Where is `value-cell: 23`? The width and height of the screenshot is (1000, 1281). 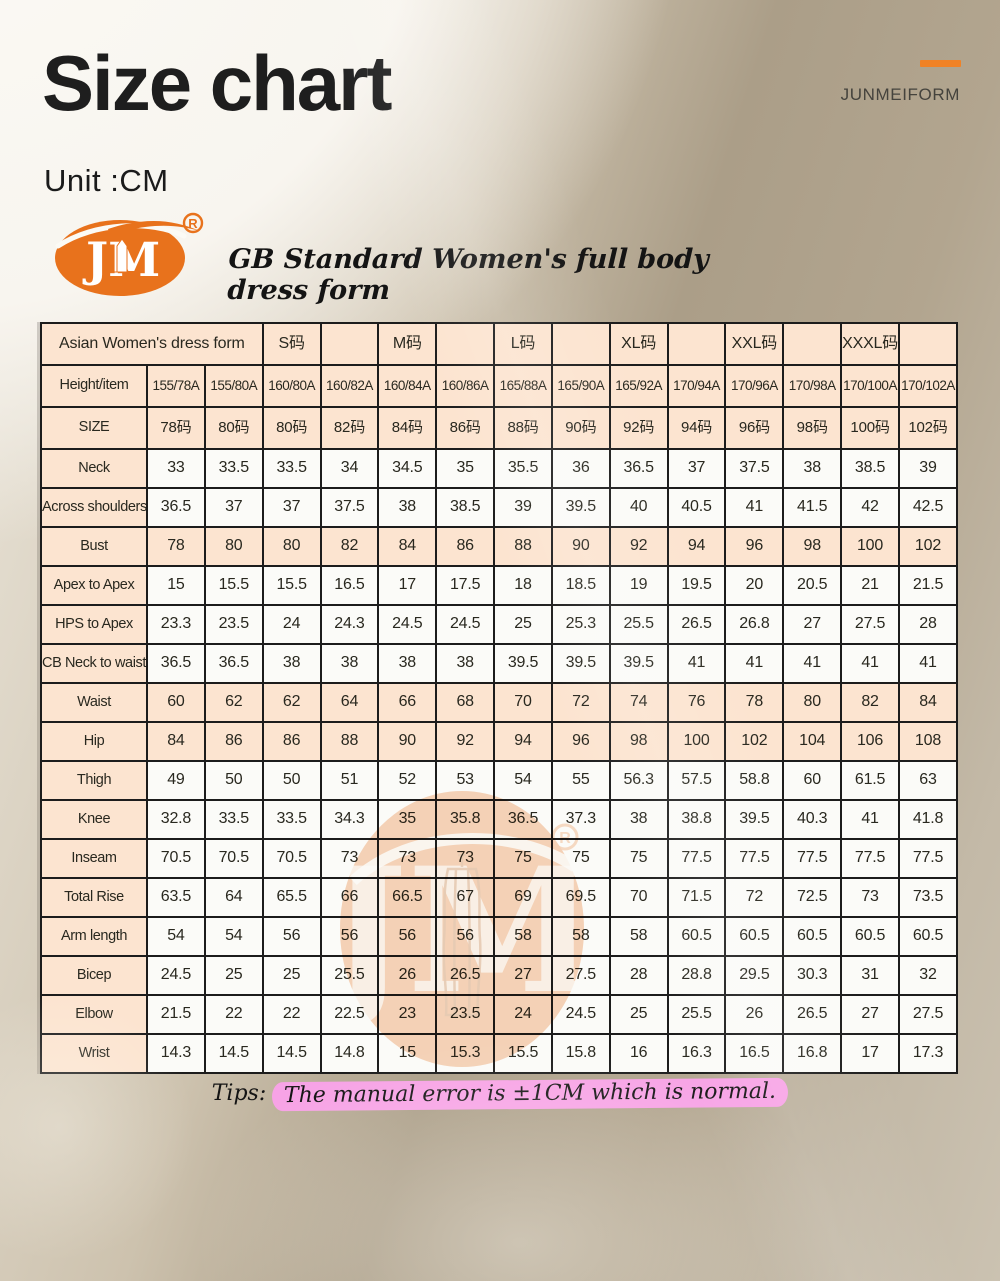
value-cell: 23 is located at coordinates (407, 1014).